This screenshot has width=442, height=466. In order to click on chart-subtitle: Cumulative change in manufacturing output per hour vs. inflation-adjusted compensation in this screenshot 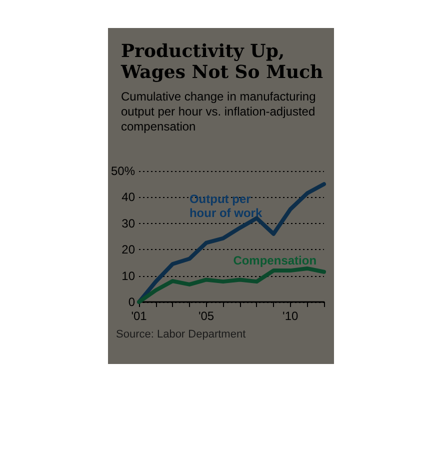, I will do `click(220, 112)`.